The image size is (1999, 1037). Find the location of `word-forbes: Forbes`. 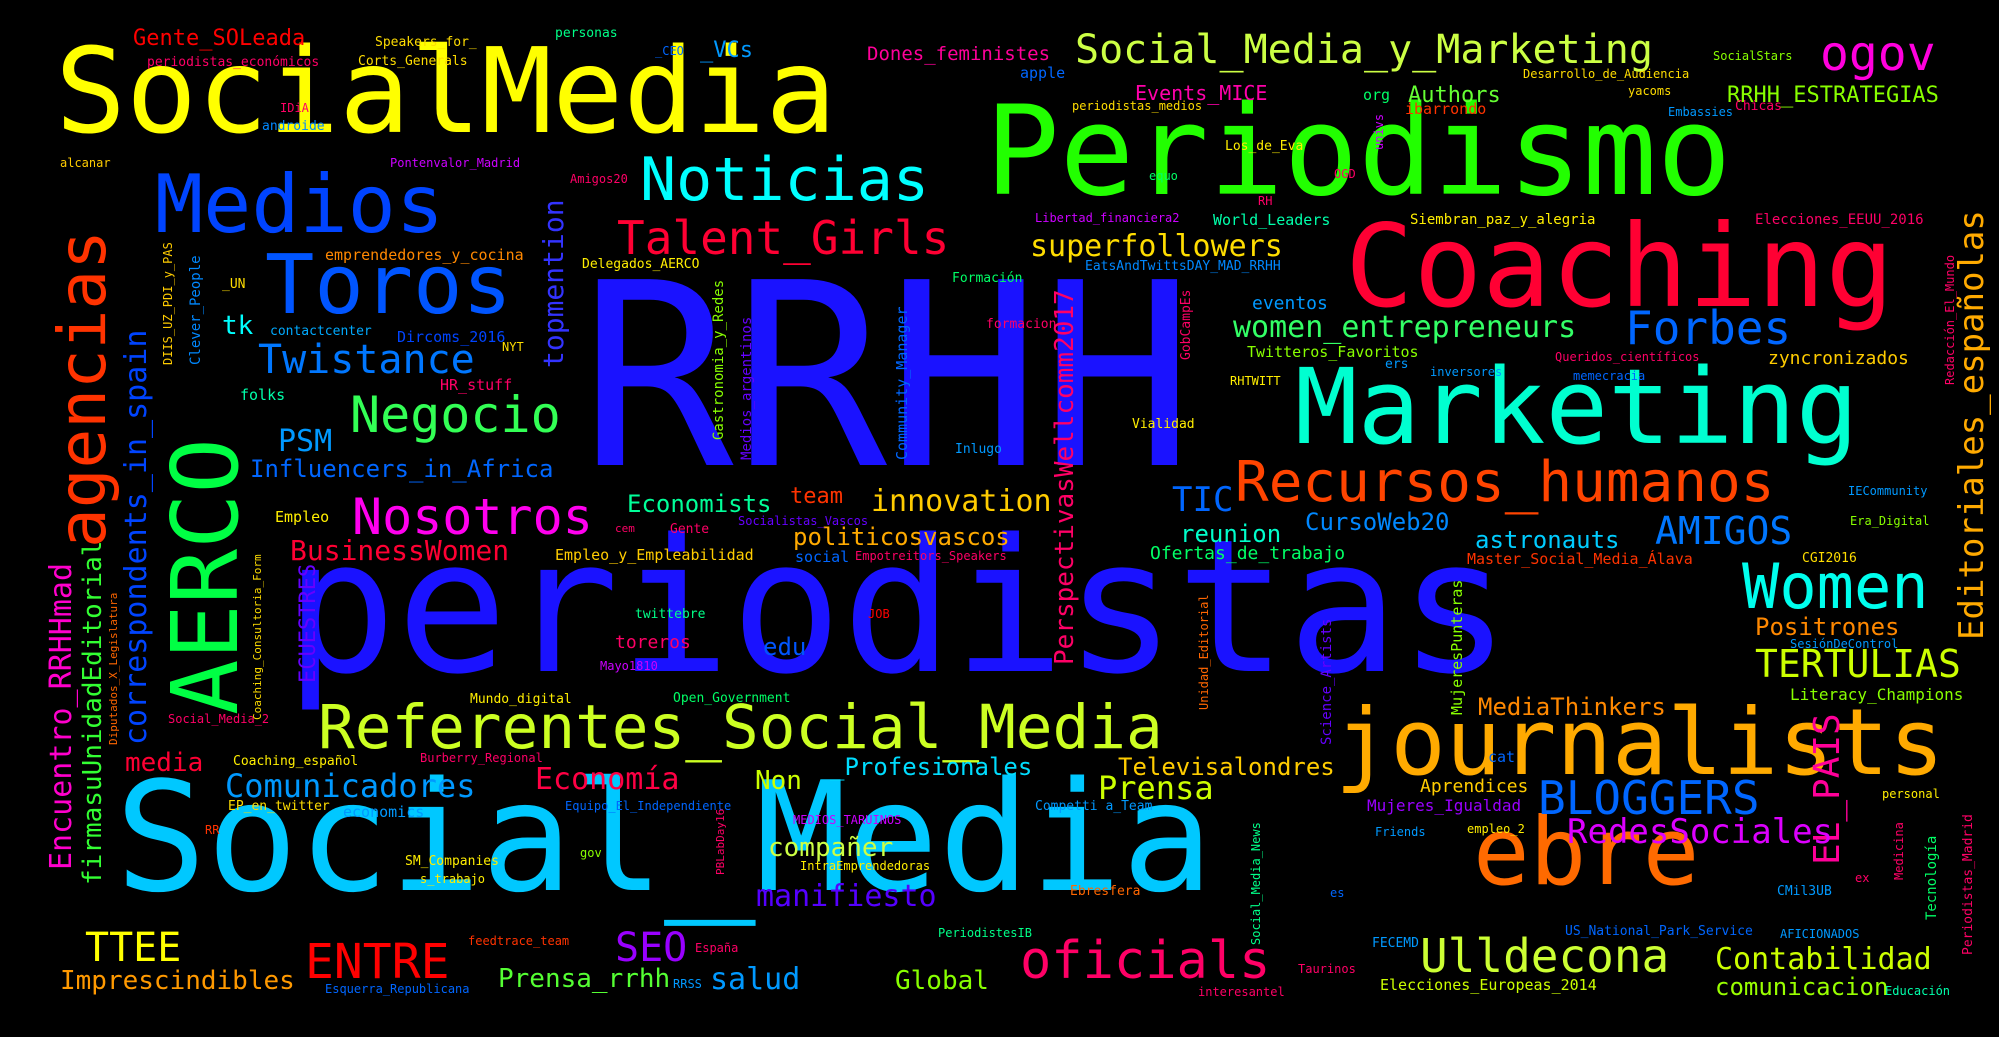

word-forbes: Forbes is located at coordinates (1708, 328).